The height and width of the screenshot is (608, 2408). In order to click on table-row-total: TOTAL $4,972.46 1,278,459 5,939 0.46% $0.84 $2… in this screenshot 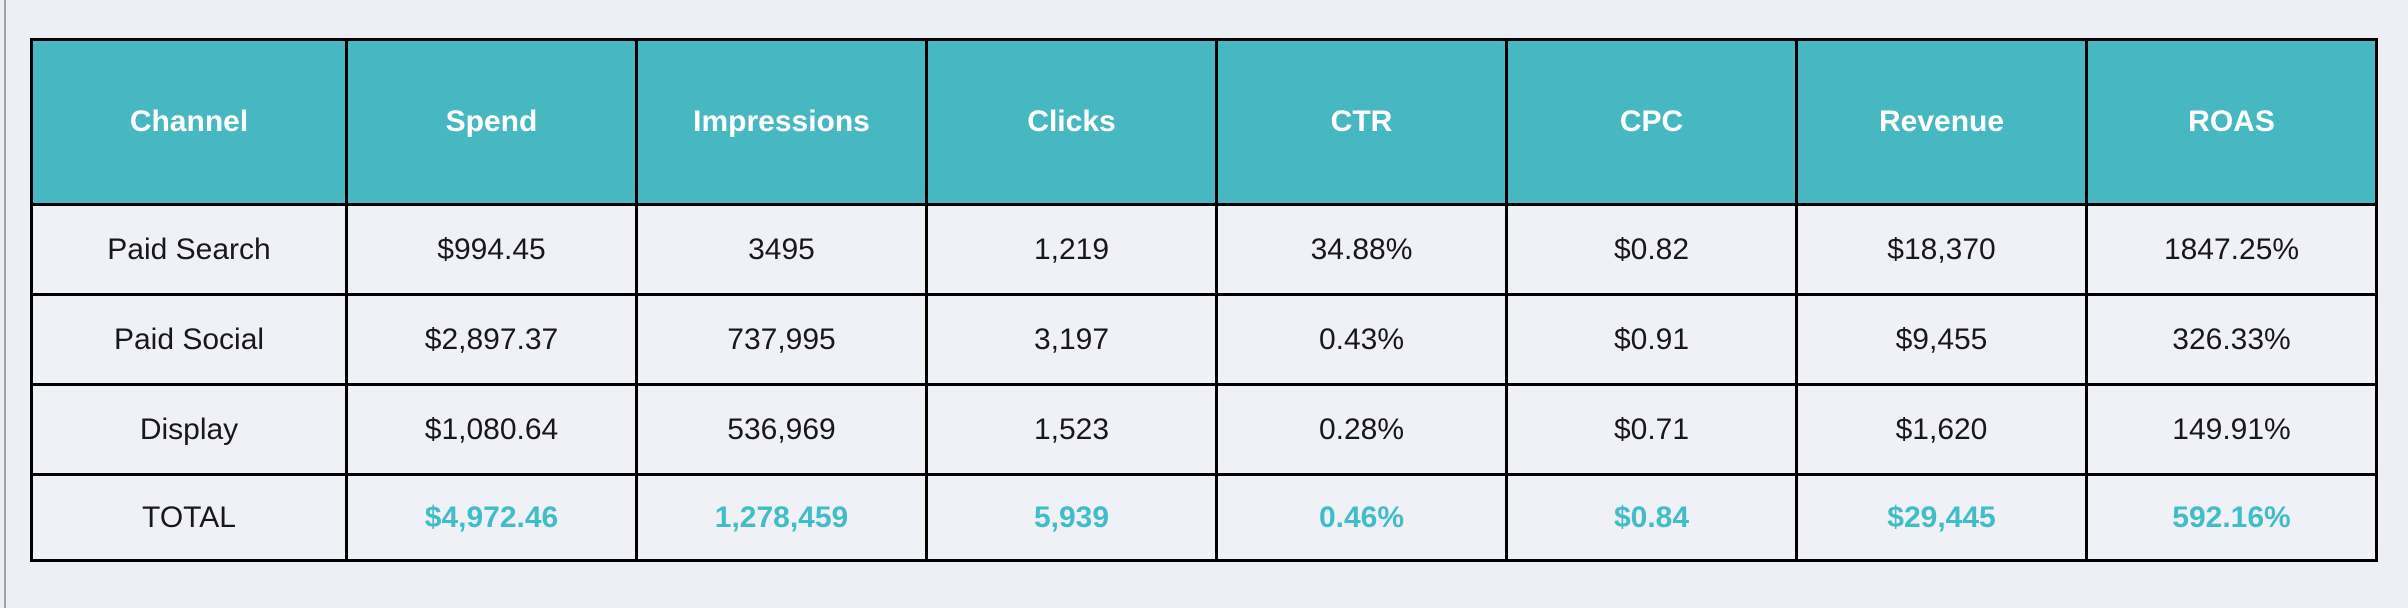, I will do `click(1204, 517)`.